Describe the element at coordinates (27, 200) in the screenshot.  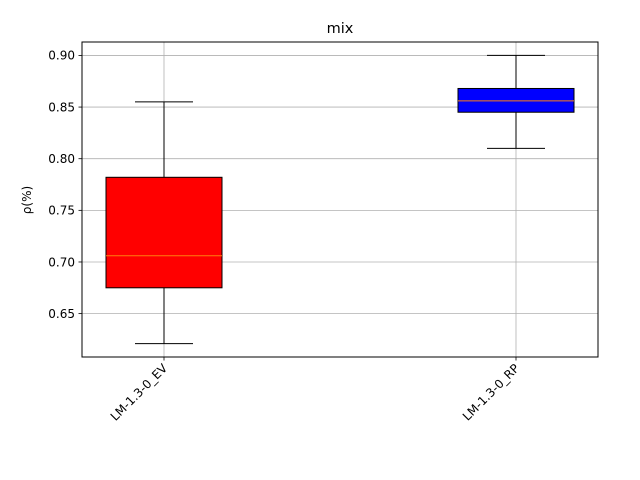
I see `y-axis-label: ρ(%)` at that location.